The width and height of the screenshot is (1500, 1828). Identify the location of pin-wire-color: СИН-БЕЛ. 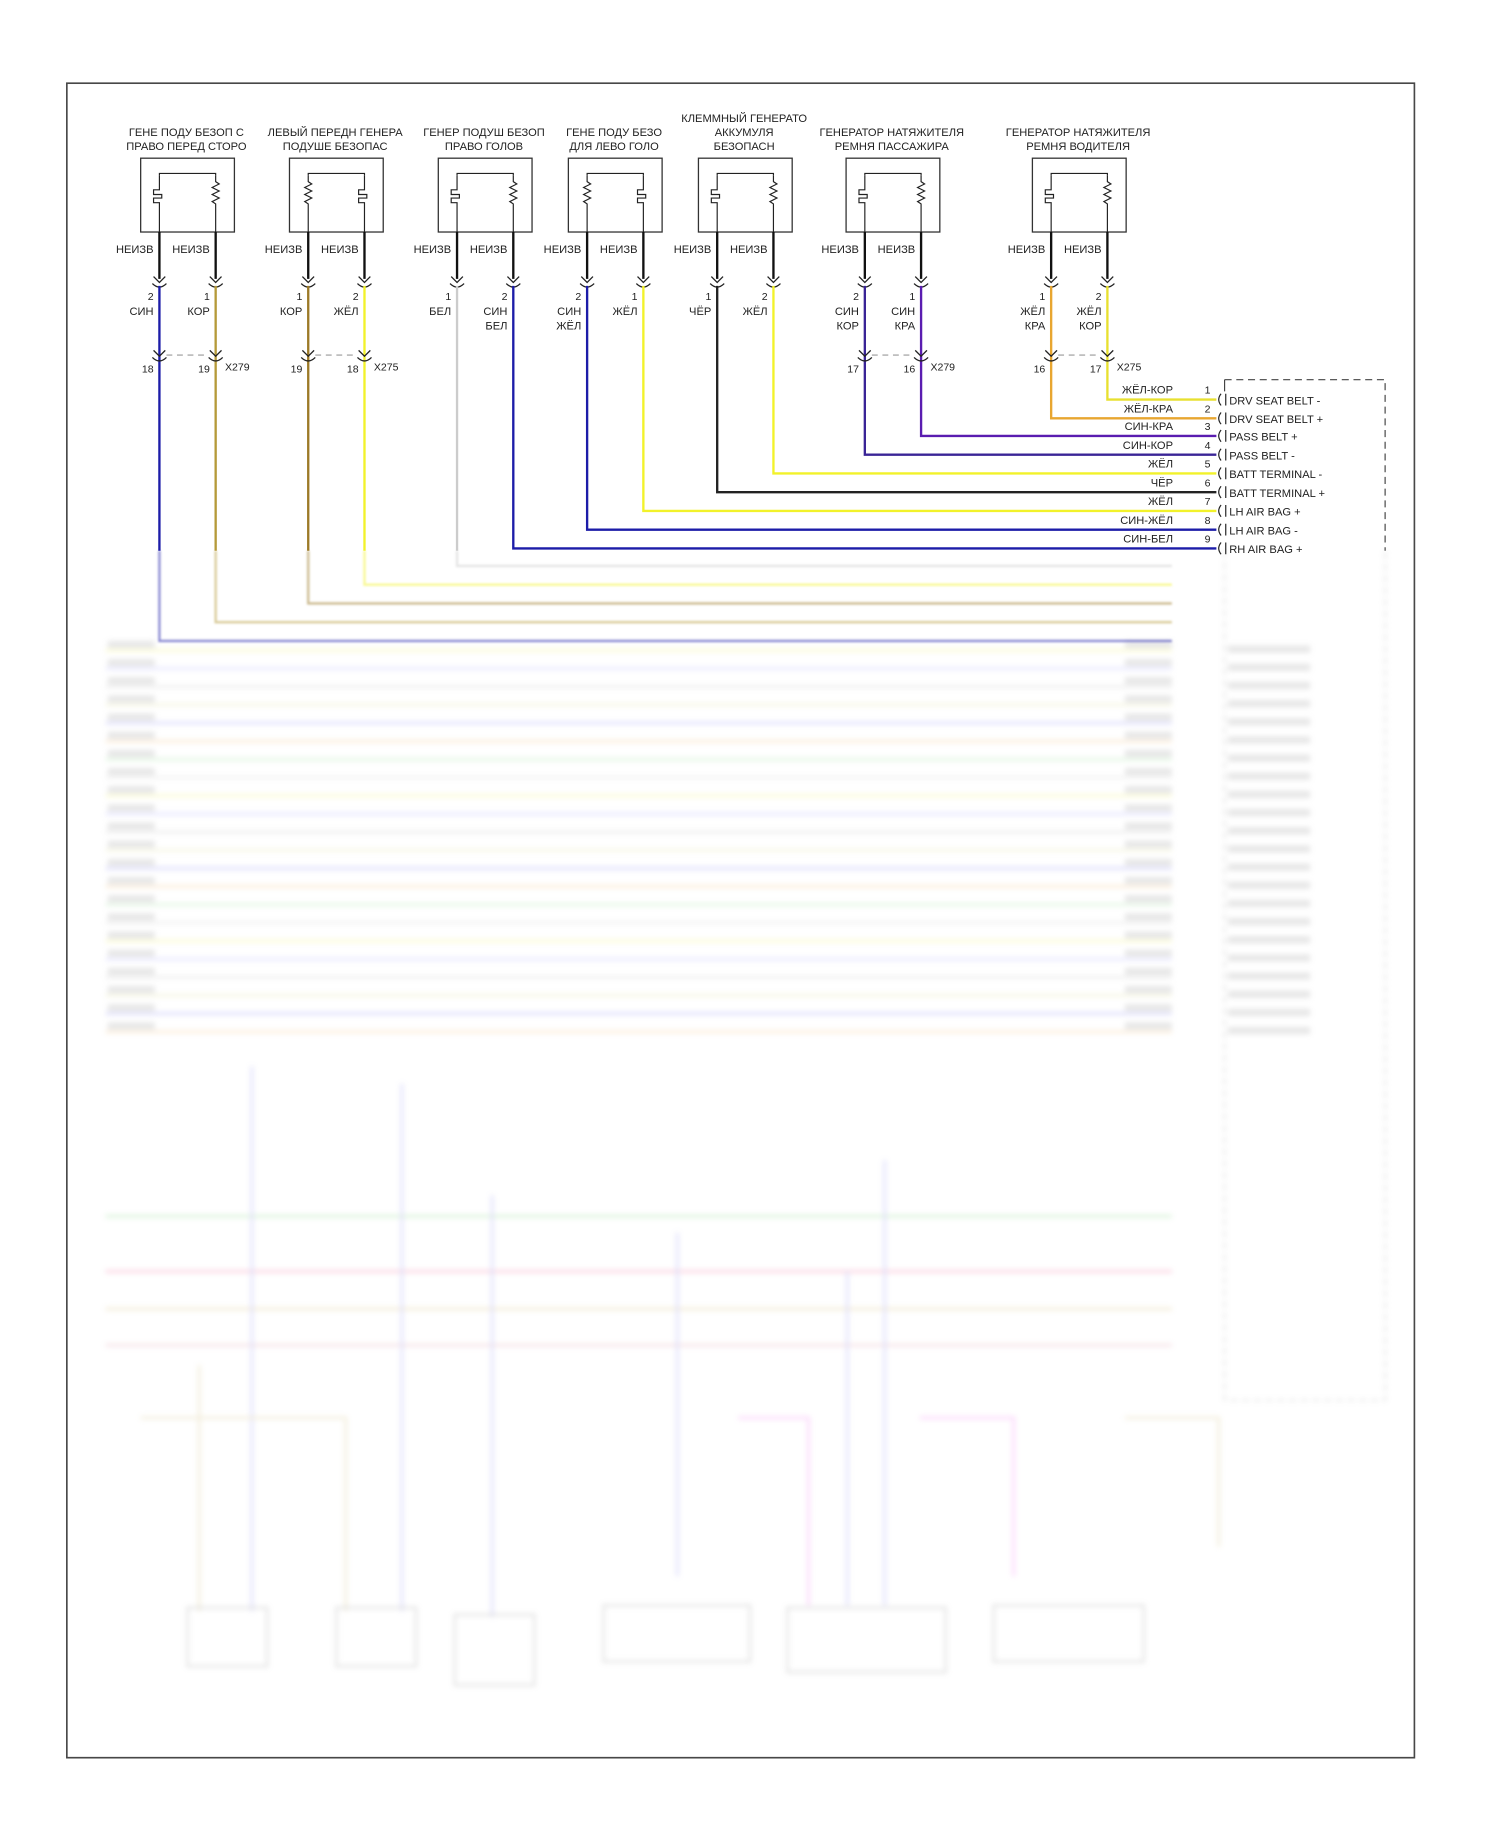
(1148, 540).